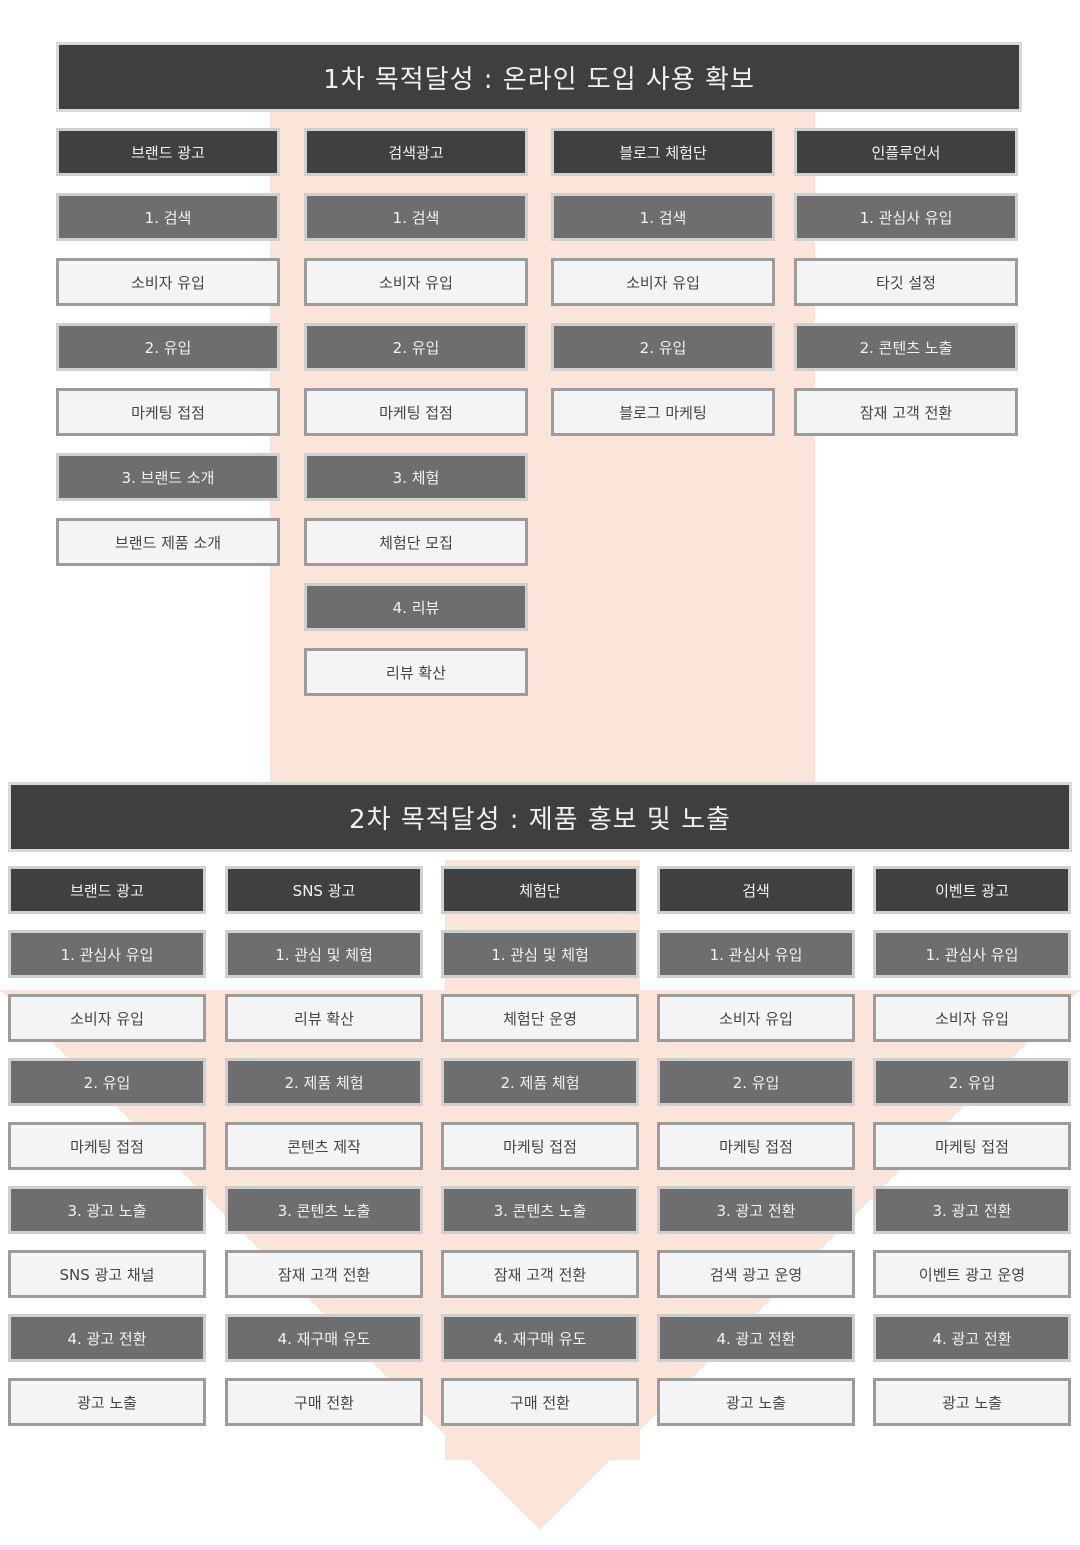  What do you see at coordinates (756, 1274) in the screenshot?
I see `phase2-target-box: 검색 광고 운영` at bounding box center [756, 1274].